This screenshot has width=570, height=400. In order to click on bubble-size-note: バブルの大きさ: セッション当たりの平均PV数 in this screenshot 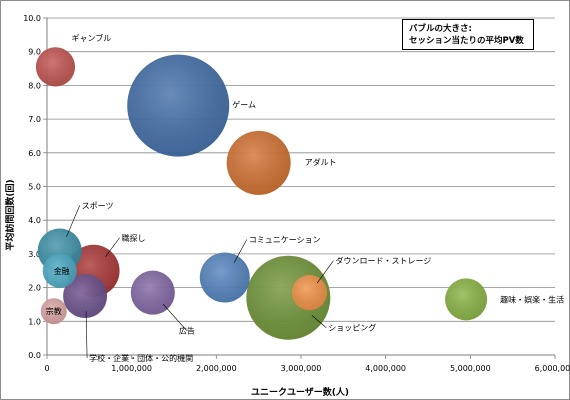, I will do `click(468, 34)`.